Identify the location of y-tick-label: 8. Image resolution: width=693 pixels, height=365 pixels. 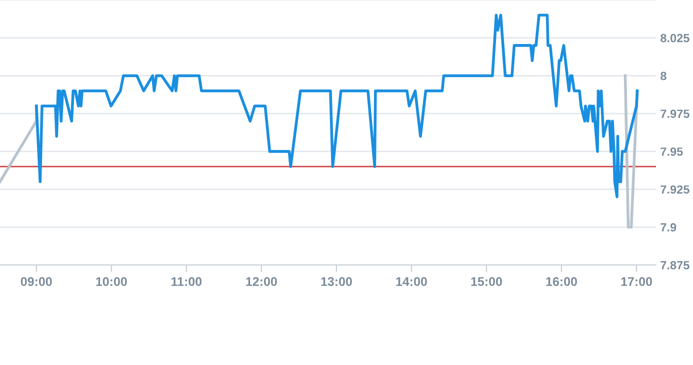
(663, 76).